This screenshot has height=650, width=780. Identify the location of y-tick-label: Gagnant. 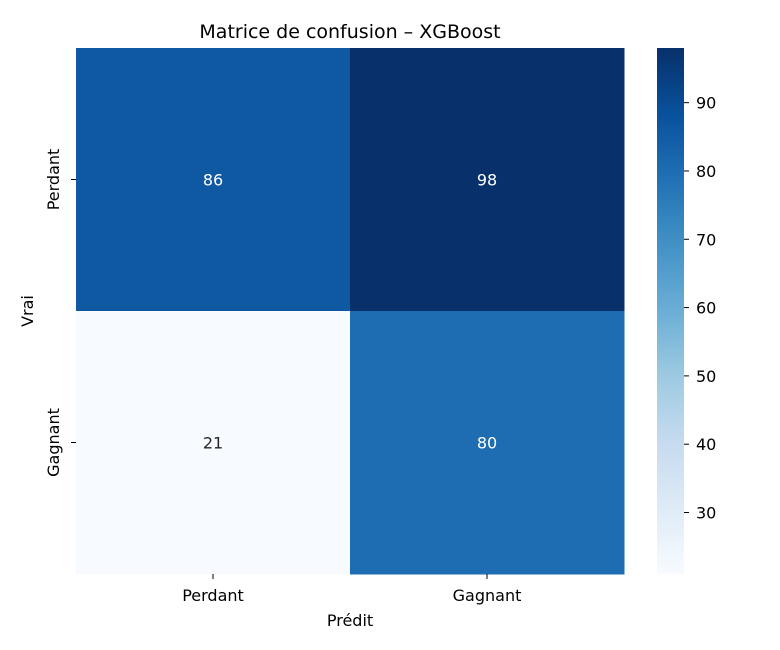
(53, 442).